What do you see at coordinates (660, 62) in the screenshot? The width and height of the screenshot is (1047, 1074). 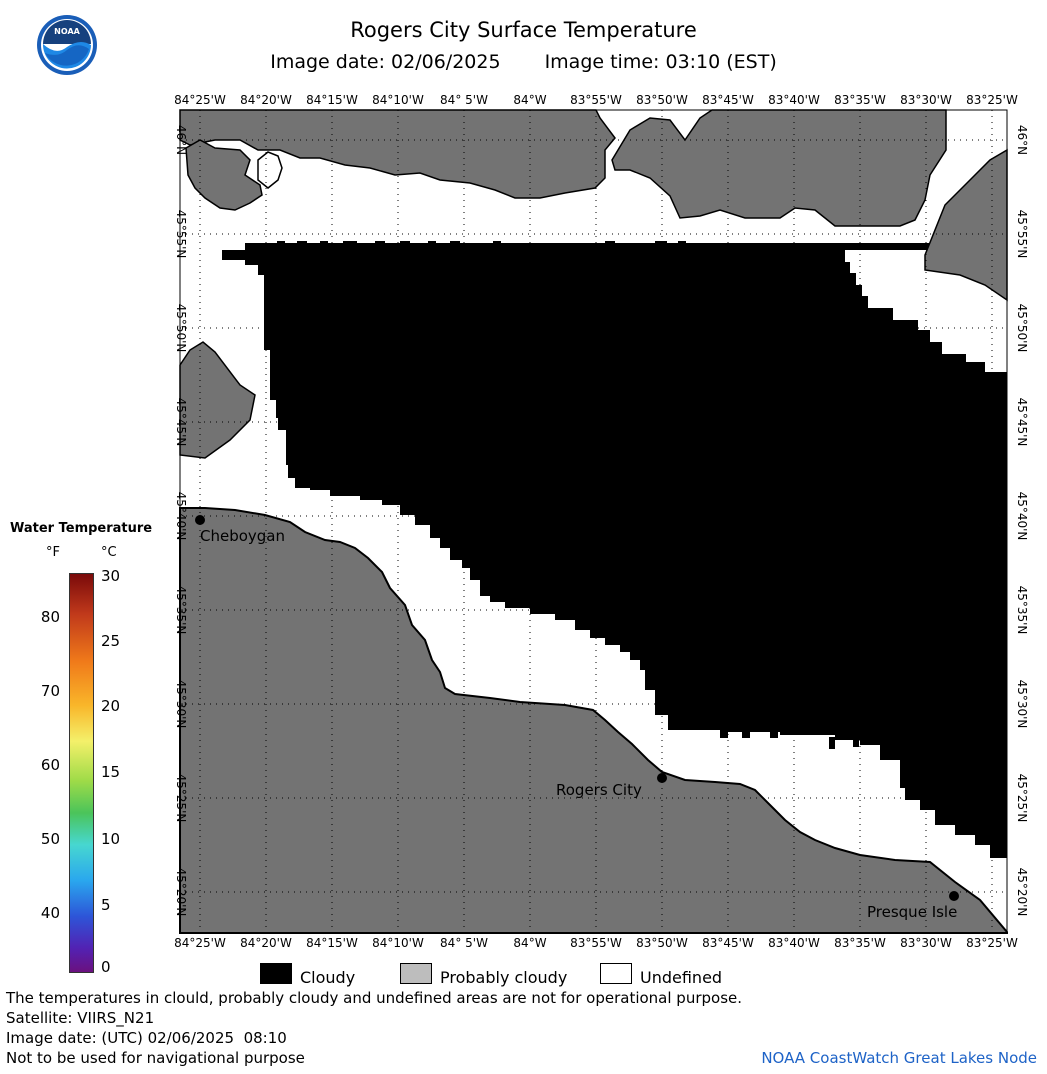 I see `image-time: Image time: 03:10 (EST)` at bounding box center [660, 62].